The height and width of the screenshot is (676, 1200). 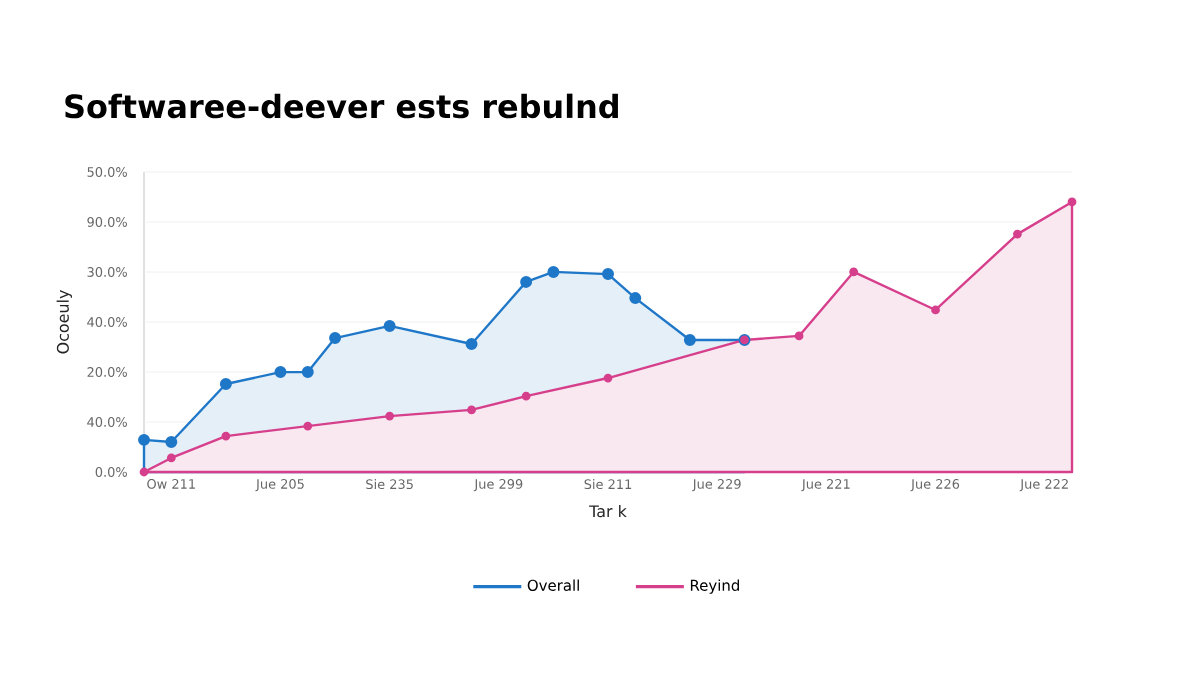 I want to click on chart-title: Softwaree-deever ests rebulnd, so click(x=341, y=106).